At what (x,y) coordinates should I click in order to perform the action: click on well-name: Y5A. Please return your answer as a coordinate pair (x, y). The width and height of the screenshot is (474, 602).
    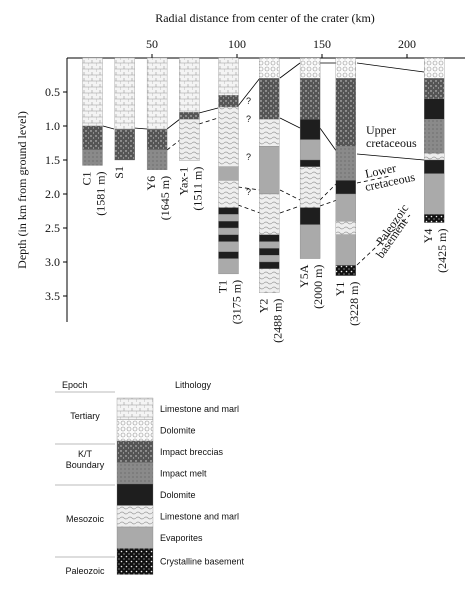
    Looking at the image, I should click on (304, 276).